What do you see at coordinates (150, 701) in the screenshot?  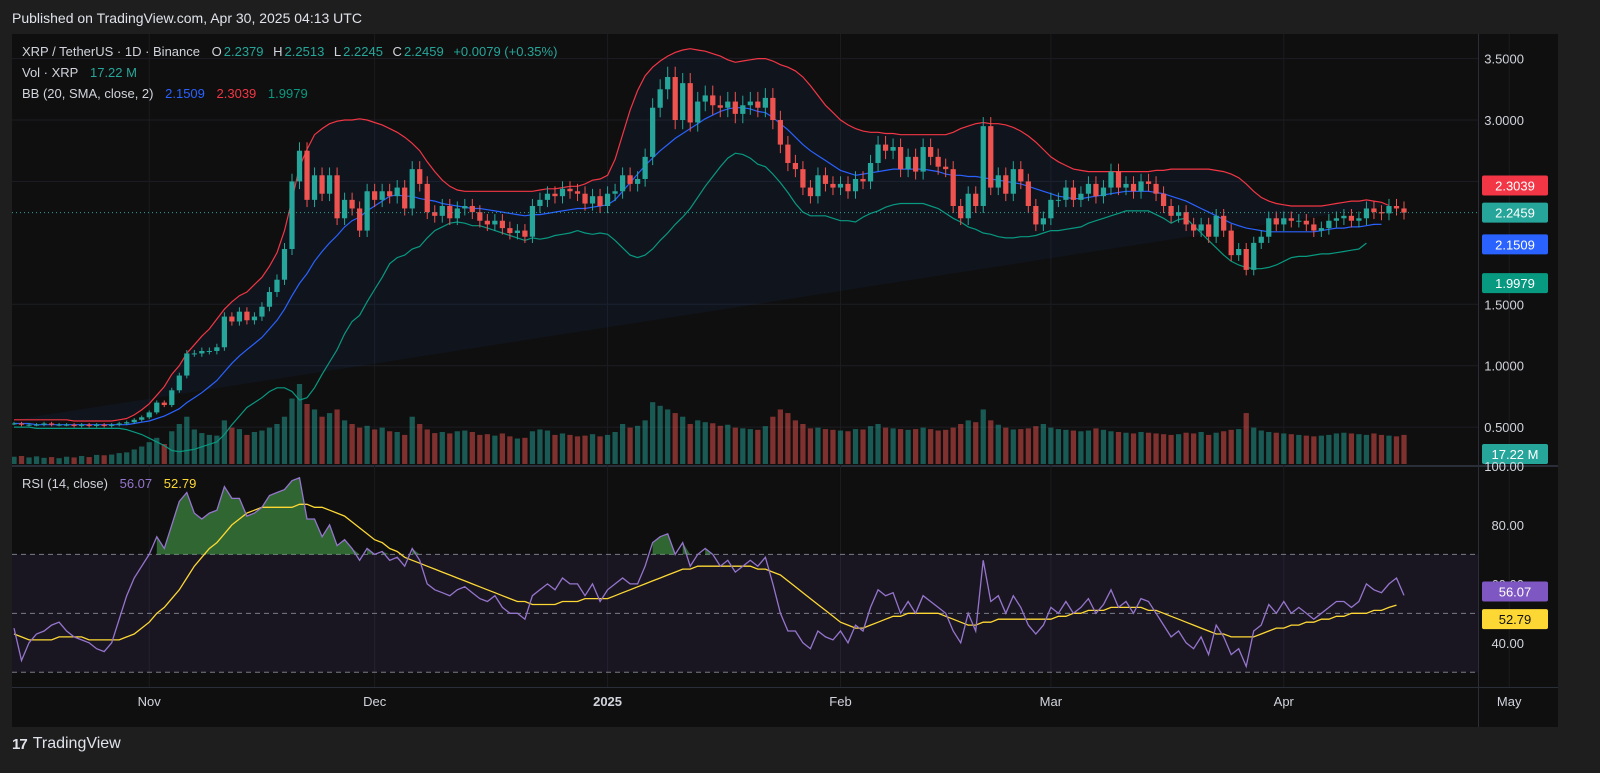 I see `time-tick-label: Nov` at bounding box center [150, 701].